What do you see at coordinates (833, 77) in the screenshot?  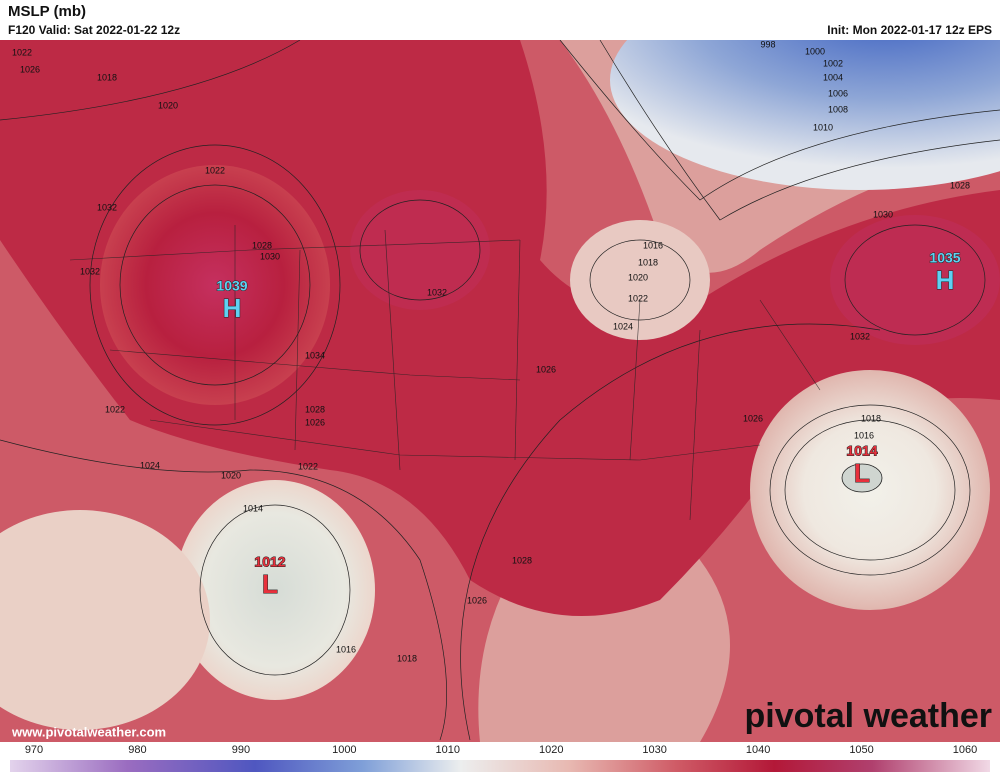 I see `isobar-label: 1004` at bounding box center [833, 77].